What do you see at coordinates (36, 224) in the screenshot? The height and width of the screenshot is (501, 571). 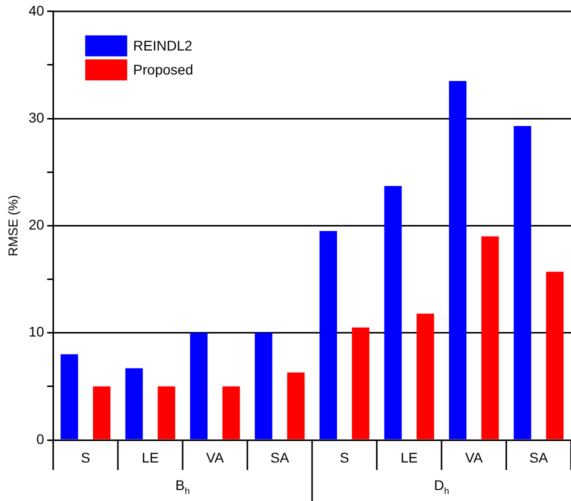 I see `y-tick-label: 20` at bounding box center [36, 224].